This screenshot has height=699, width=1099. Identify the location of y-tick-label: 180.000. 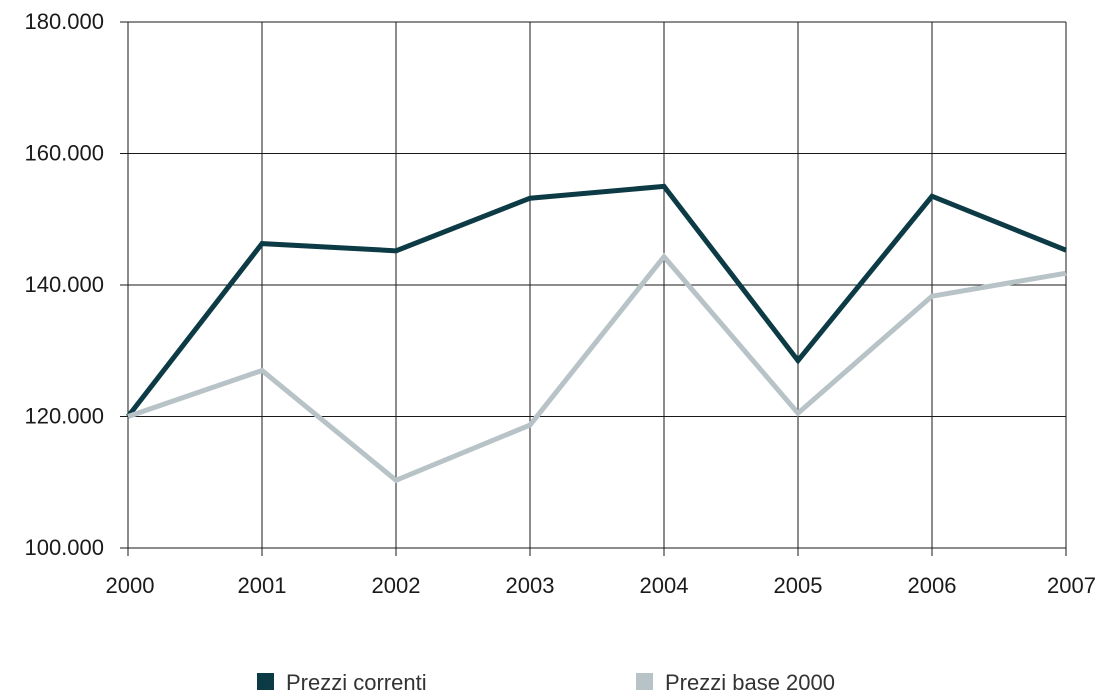
(64, 21).